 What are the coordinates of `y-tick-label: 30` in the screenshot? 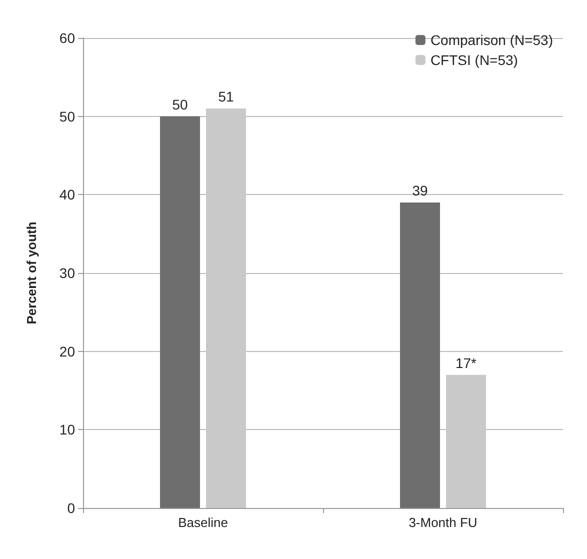 It's located at (67, 273).